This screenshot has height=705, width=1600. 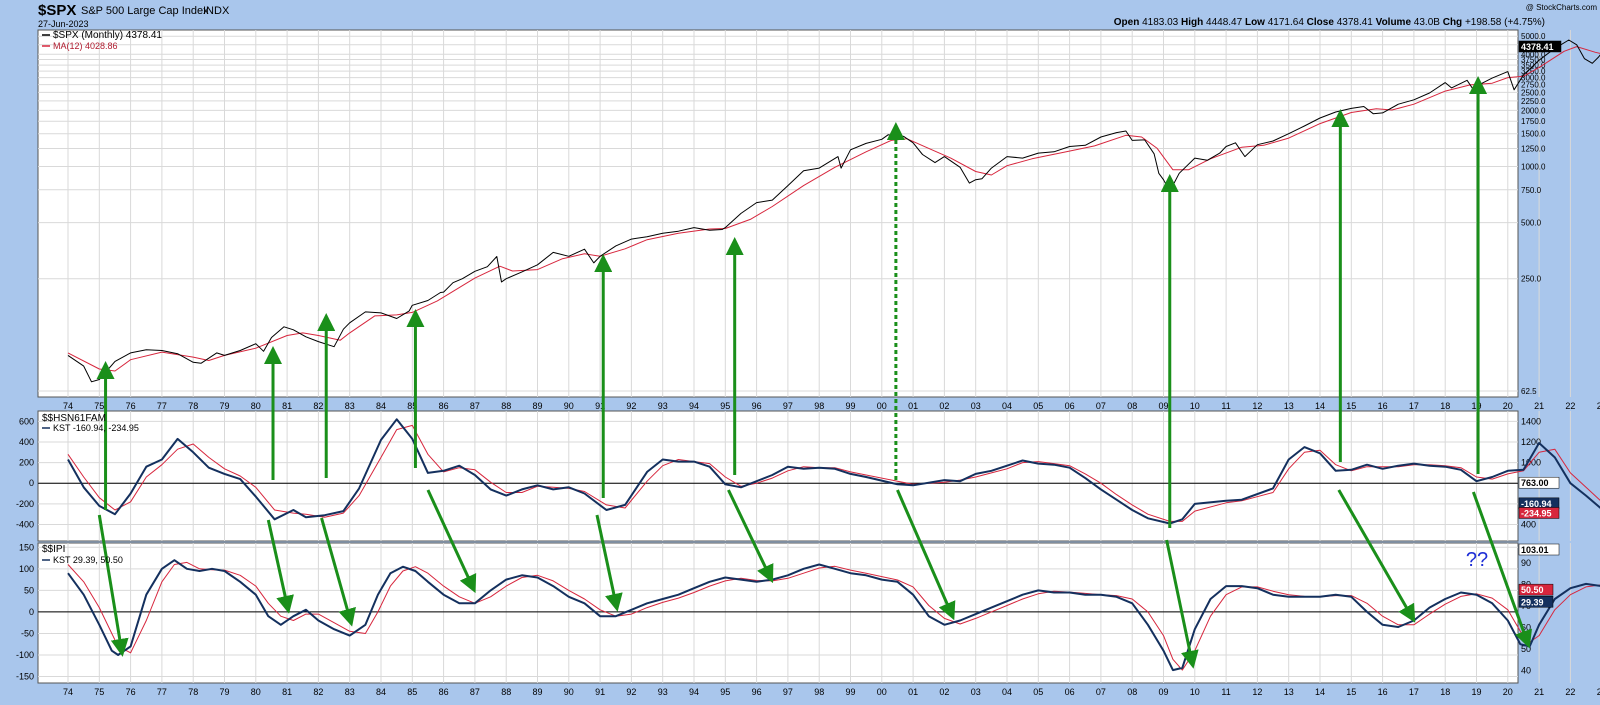 I want to click on ipi-kst-legend: KST 29.39, 50.50, so click(x=88, y=560).